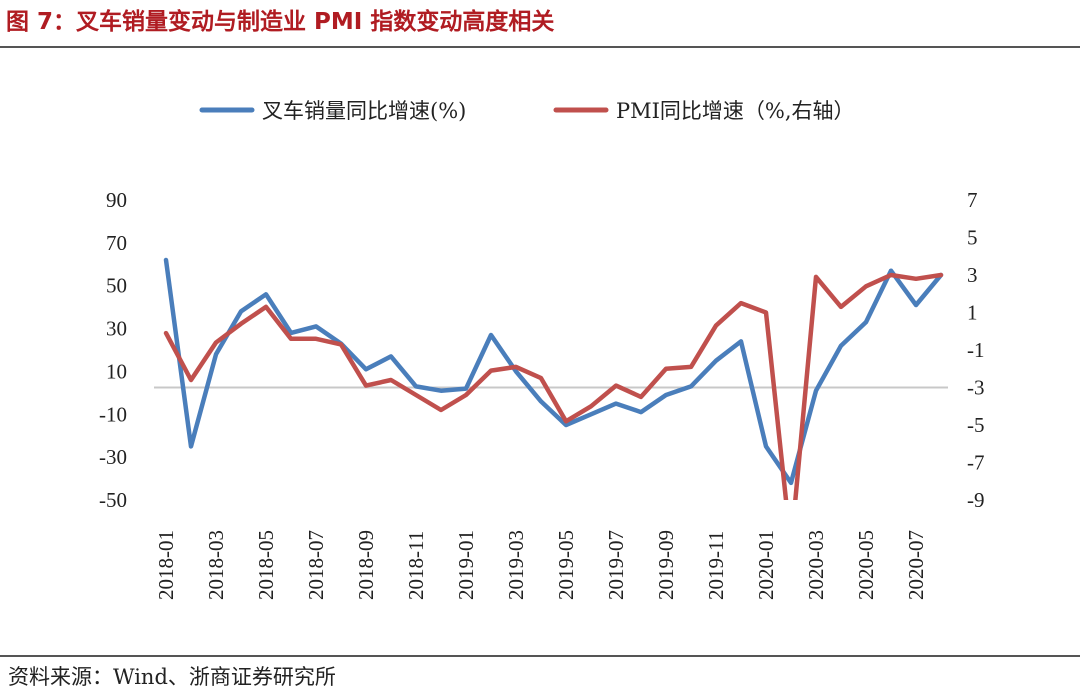 The width and height of the screenshot is (1080, 697). Describe the element at coordinates (166, 565) in the screenshot. I see `x-tick-label: 2018-01` at that location.